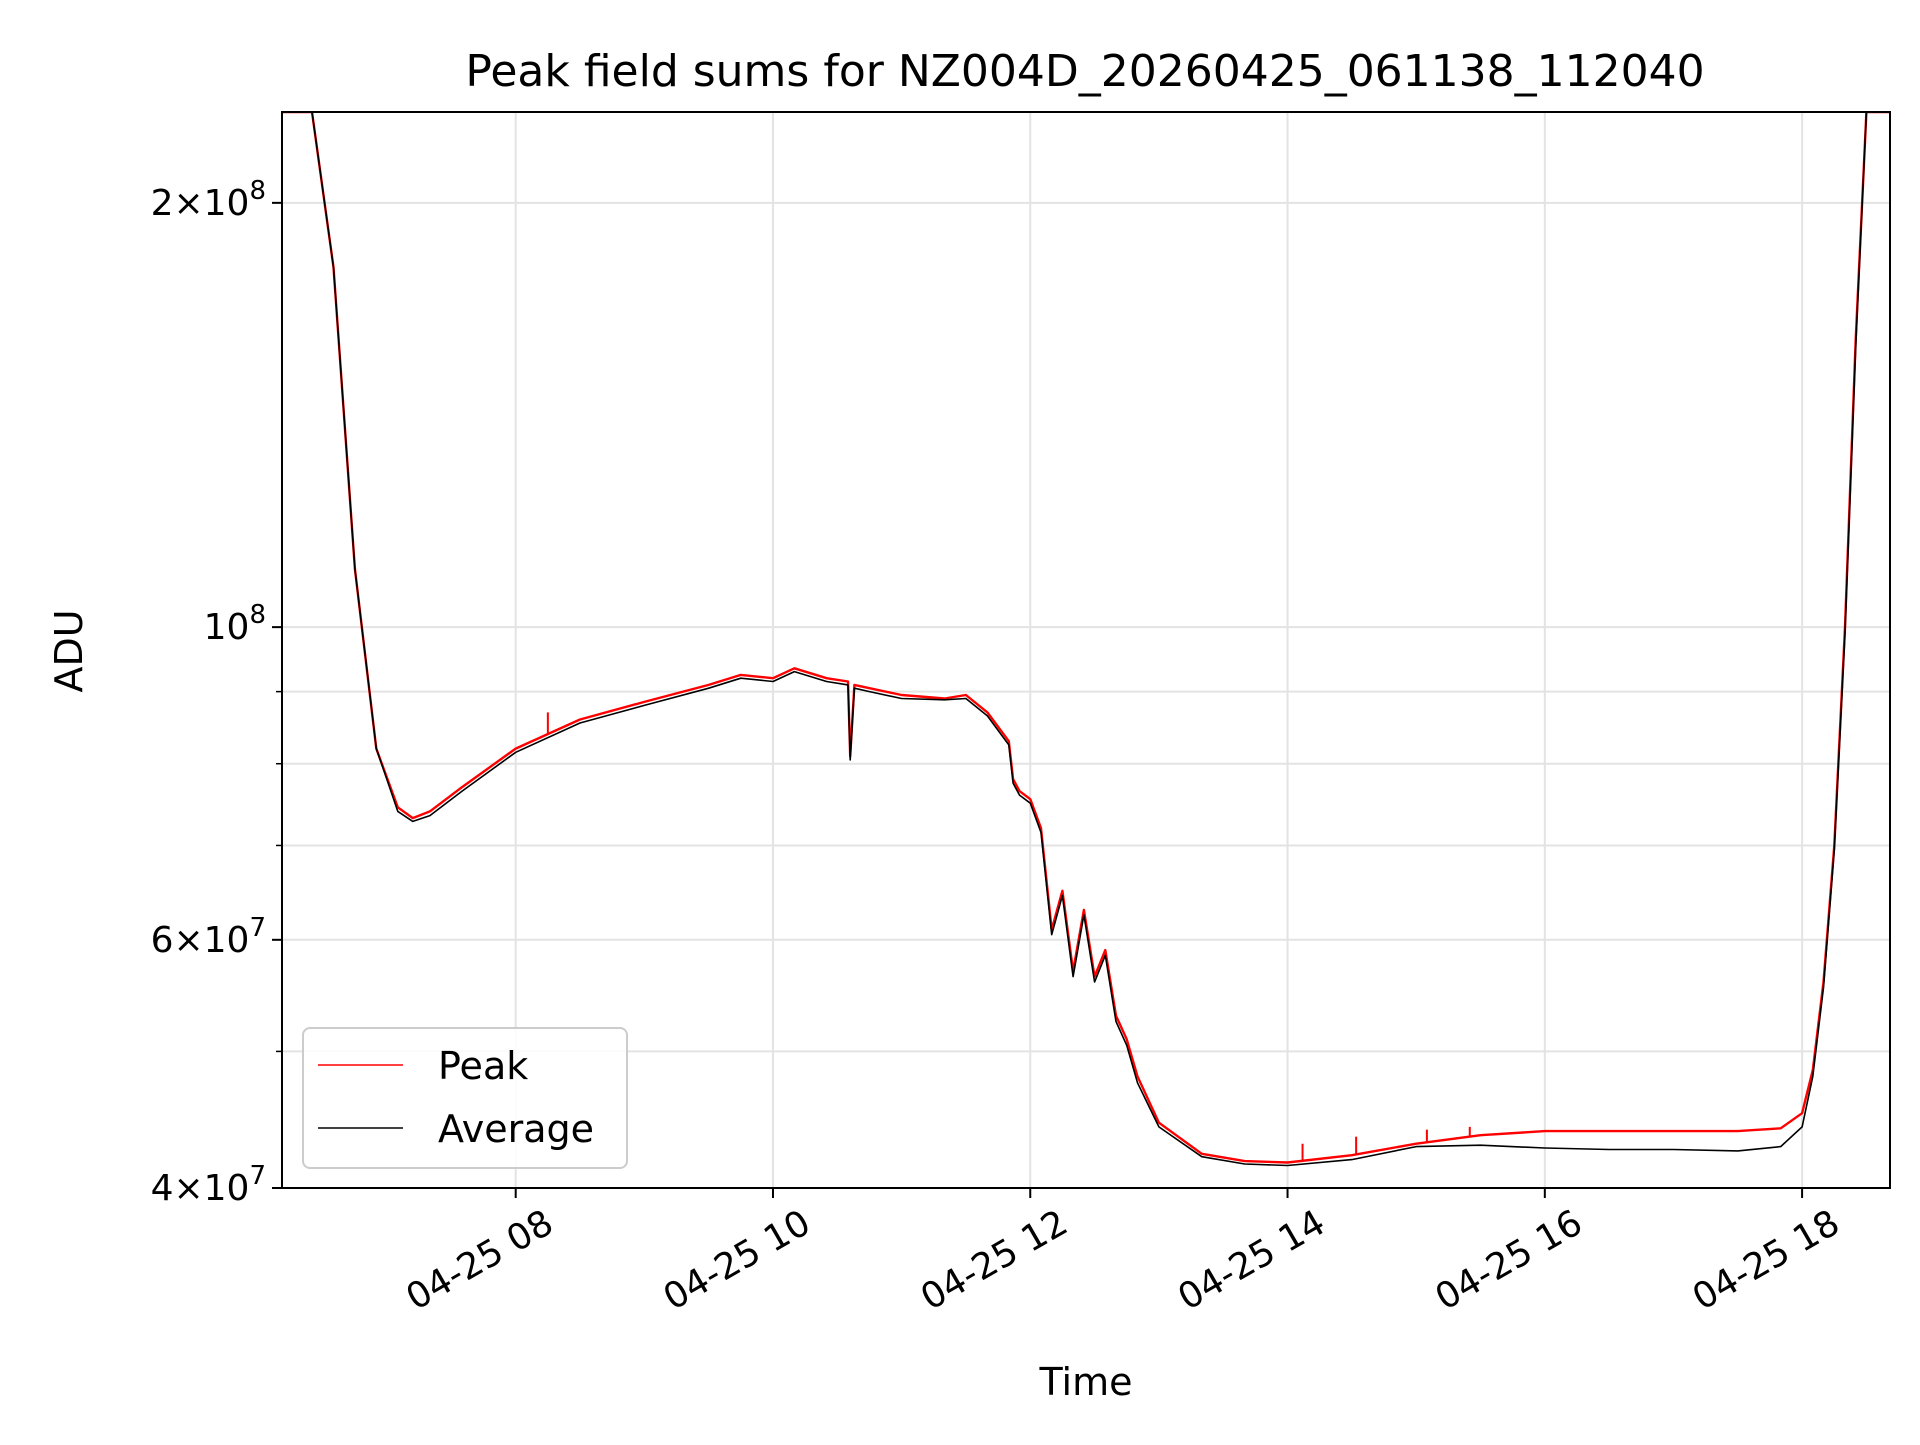 The width and height of the screenshot is (1920, 1445). I want to click on x-axis-label: Time, so click(1086, 1382).